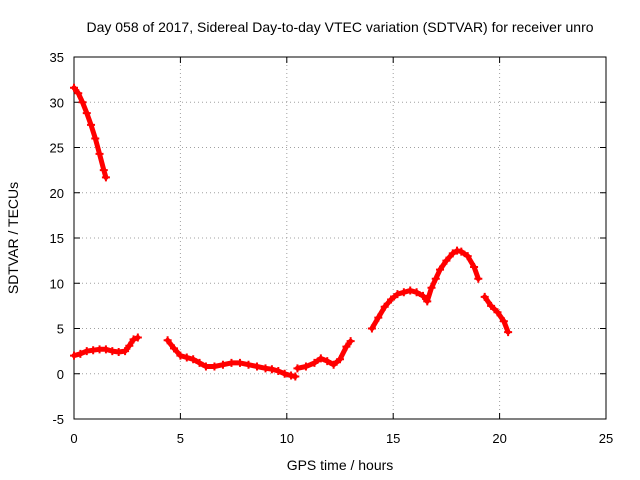  What do you see at coordinates (60, 374) in the screenshot?
I see `y-tick-label: 0` at bounding box center [60, 374].